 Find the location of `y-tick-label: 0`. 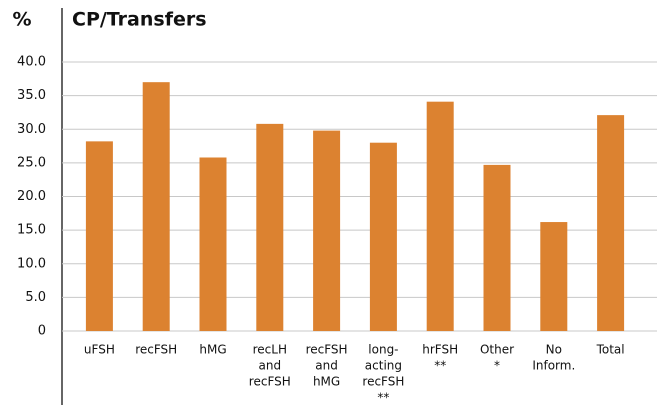

y-tick-label: 0 is located at coordinates (42, 331).